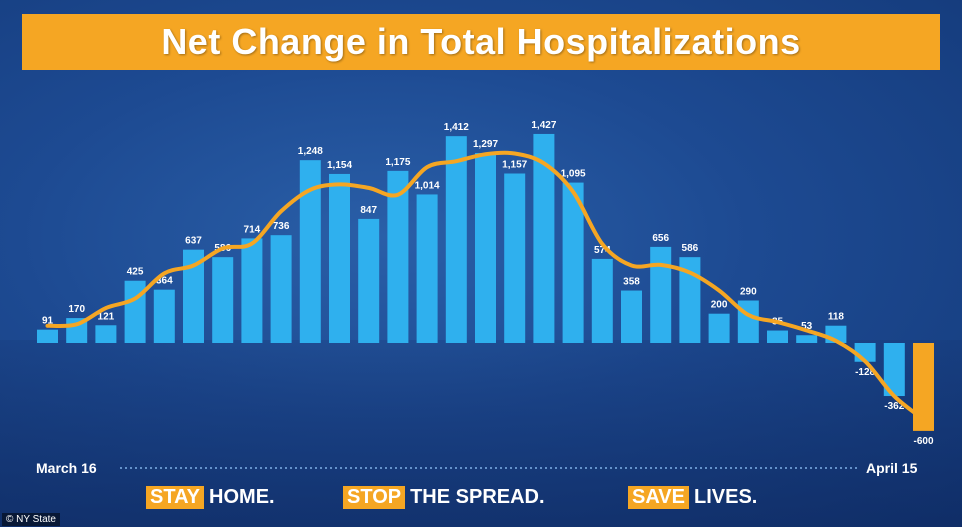  I want to click on title-banner: Net Change in Total Hospitalizations, so click(481, 42).